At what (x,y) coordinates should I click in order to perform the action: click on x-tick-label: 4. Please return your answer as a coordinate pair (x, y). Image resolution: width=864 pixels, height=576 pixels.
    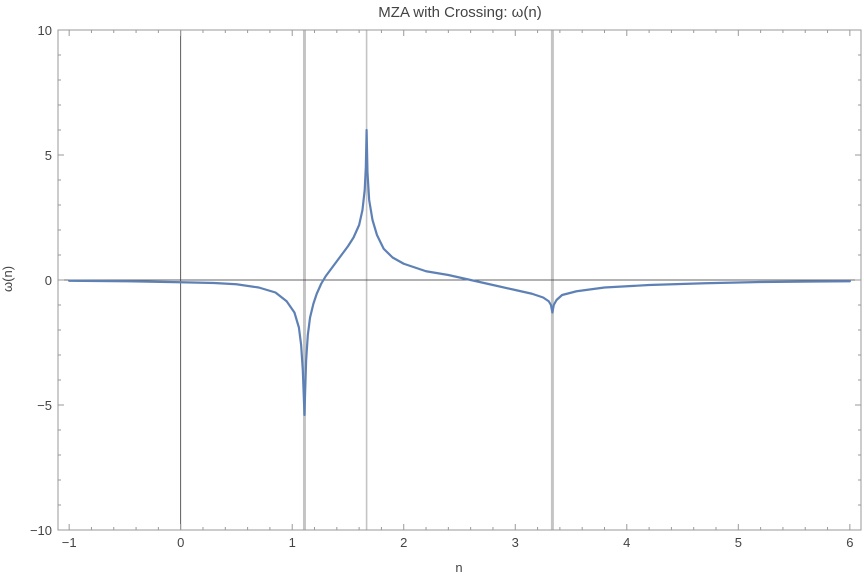
    Looking at the image, I should click on (626, 542).